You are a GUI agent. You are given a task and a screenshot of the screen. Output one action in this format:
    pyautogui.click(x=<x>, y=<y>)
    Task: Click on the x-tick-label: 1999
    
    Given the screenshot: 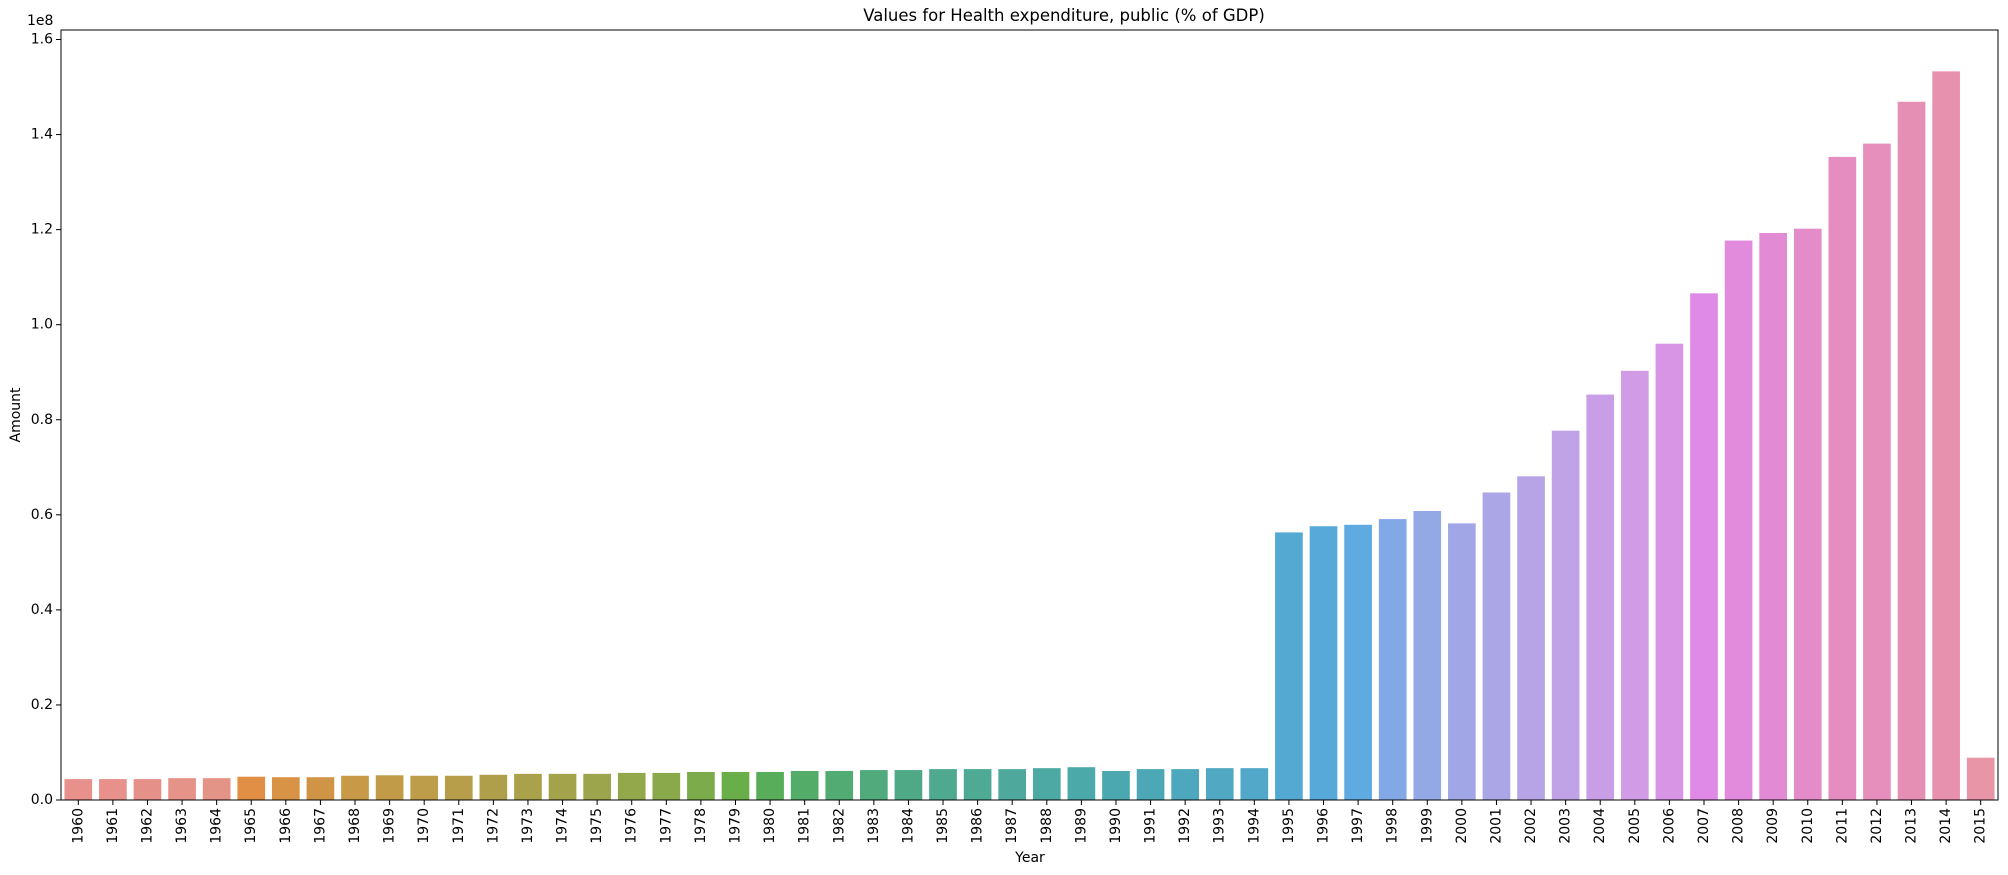 What is the action you would take?
    pyautogui.click(x=1427, y=826)
    